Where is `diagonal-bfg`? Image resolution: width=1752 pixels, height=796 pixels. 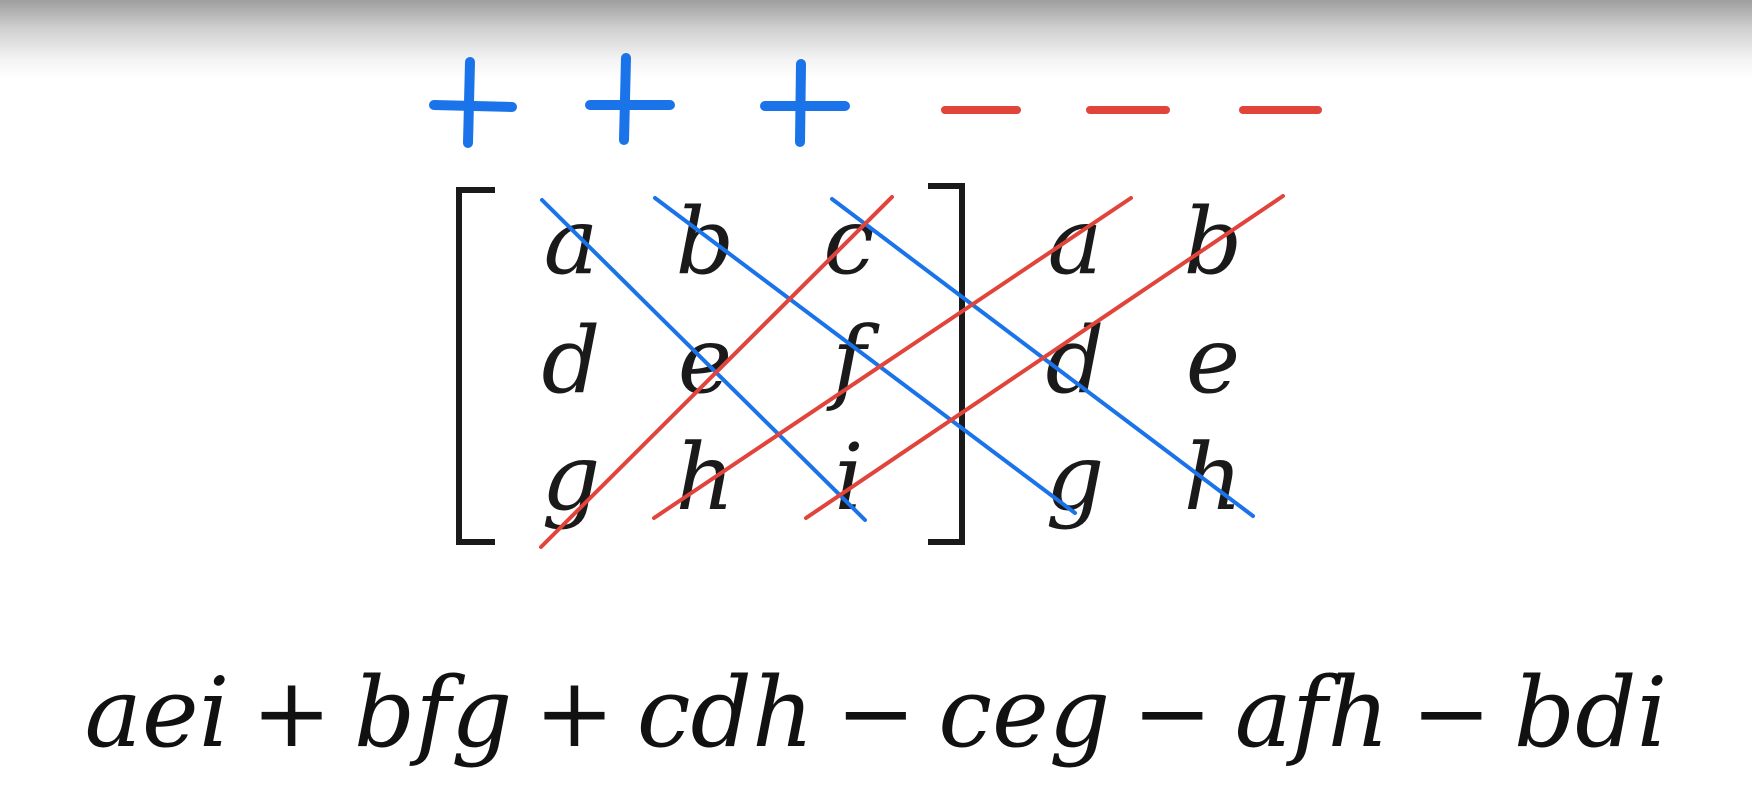 diagonal-bfg is located at coordinates (865, 355).